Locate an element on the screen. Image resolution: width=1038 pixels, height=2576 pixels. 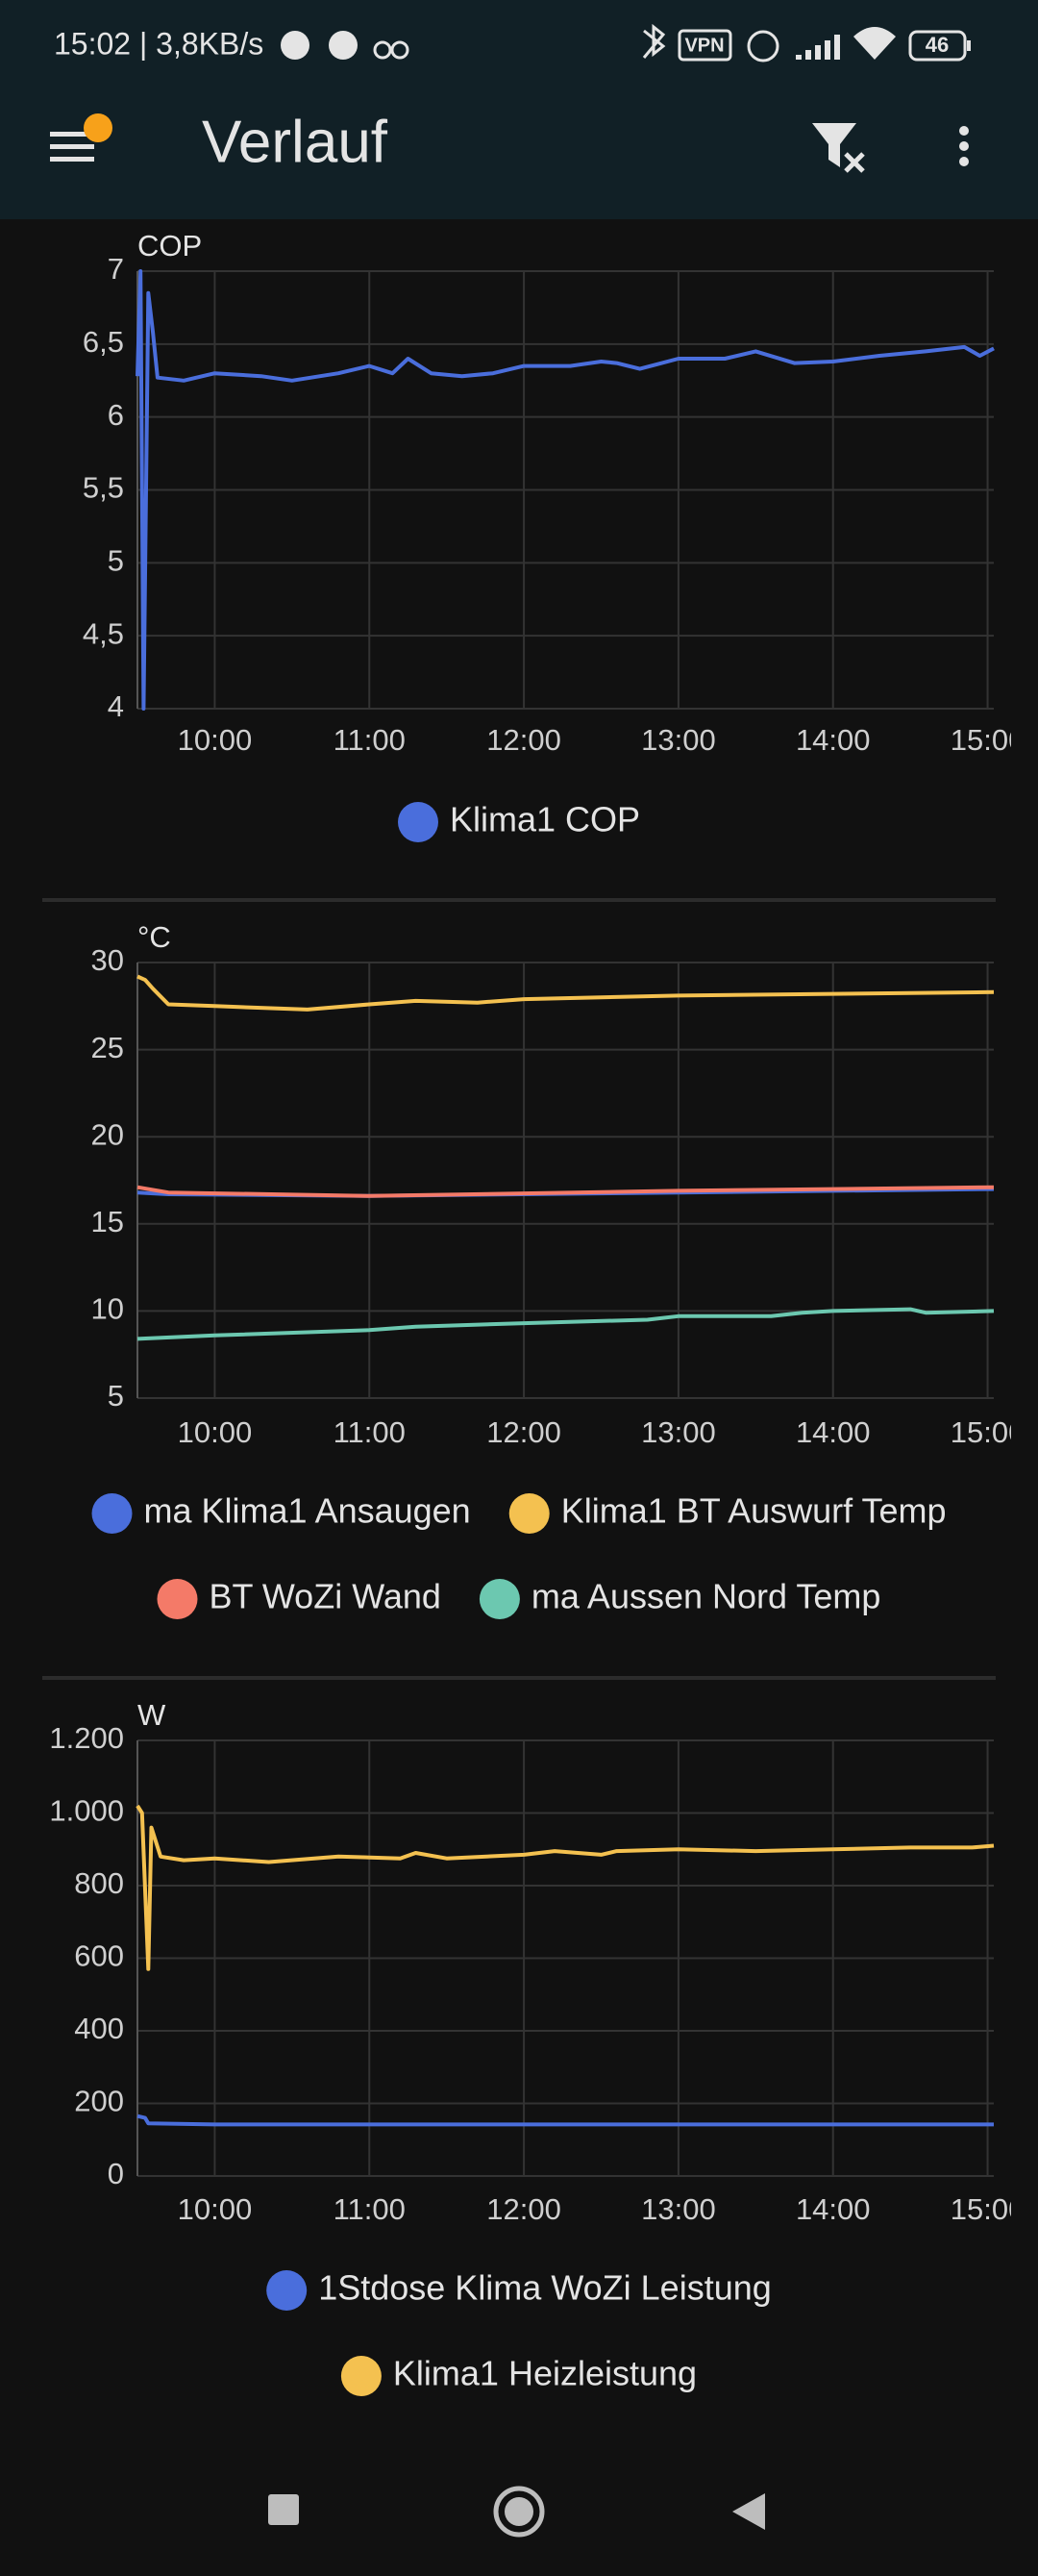
legend-row: ma Klima1 Ansaugen Klima1 BT Auswurf Temp is located at coordinates (519, 1512).